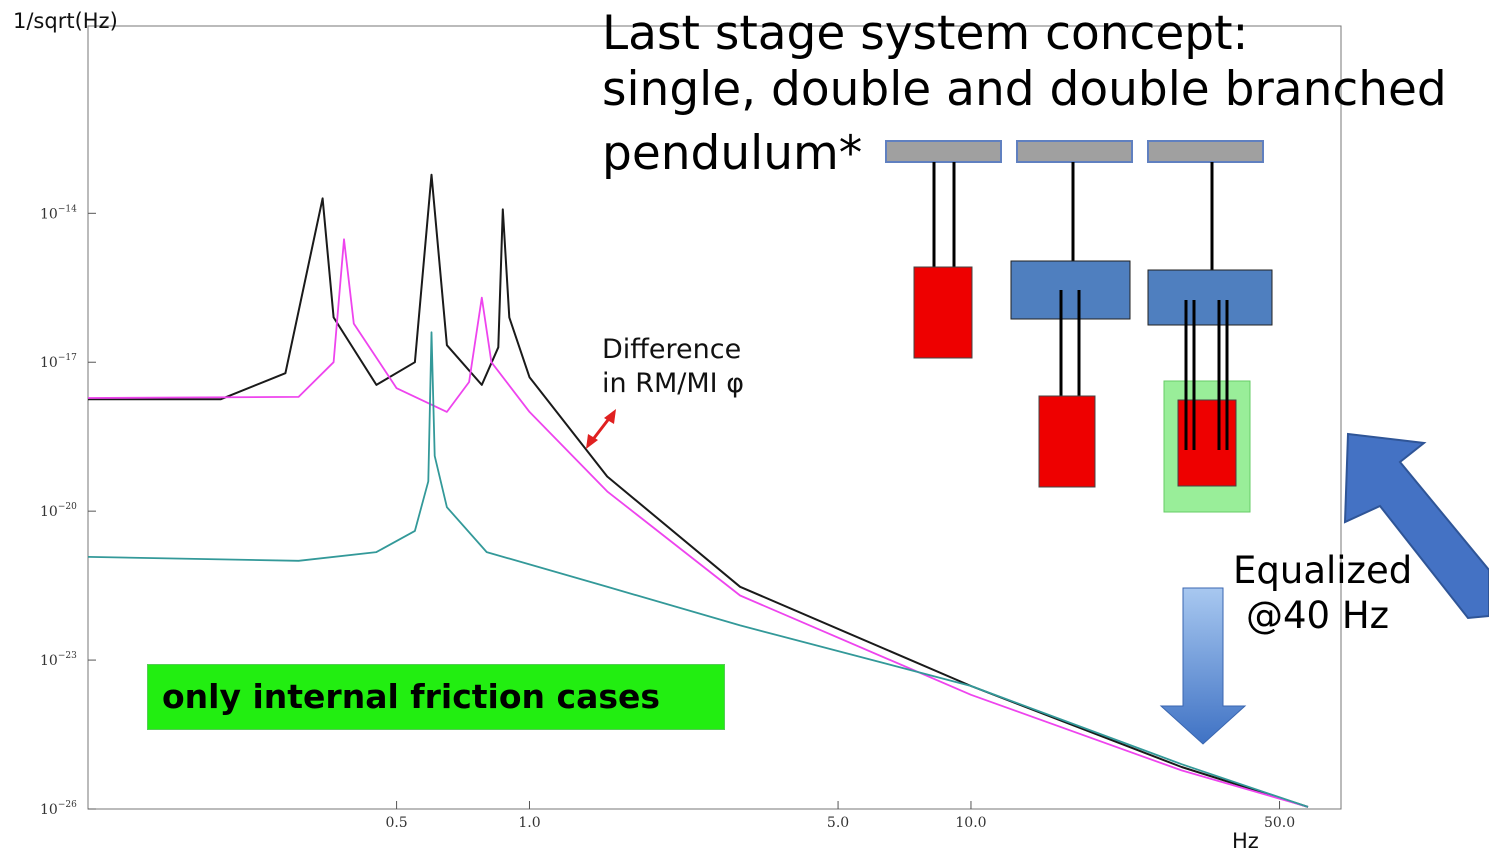  Describe the element at coordinates (58, 511) in the screenshot. I see `y-tick-label: 10−20` at that location.